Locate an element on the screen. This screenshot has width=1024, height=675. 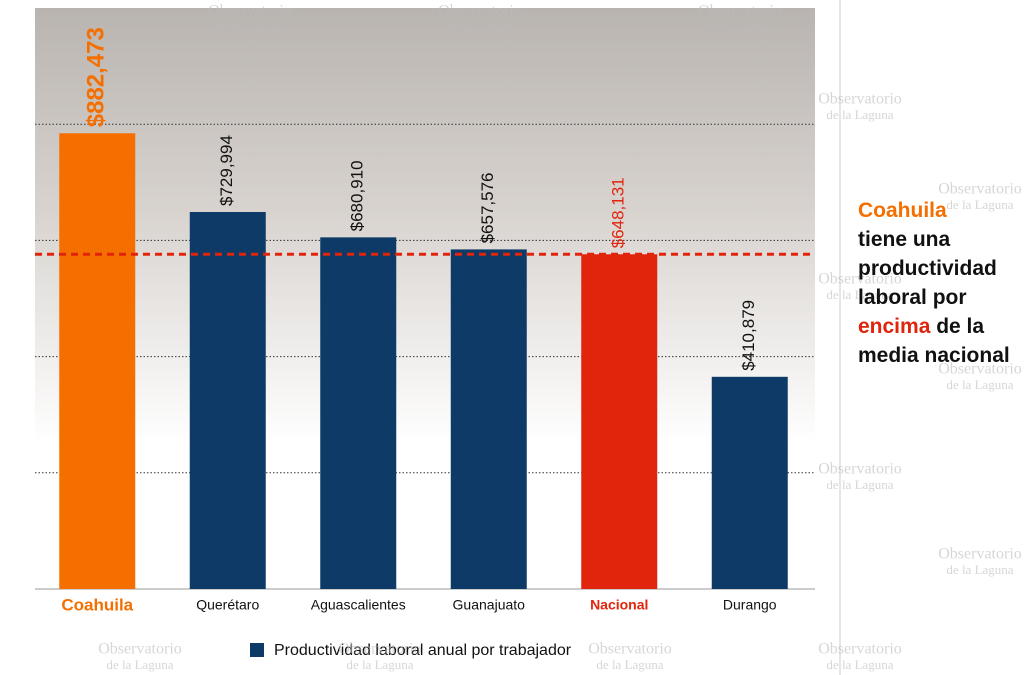
value-label: $648,131 is located at coordinates (618, 212).